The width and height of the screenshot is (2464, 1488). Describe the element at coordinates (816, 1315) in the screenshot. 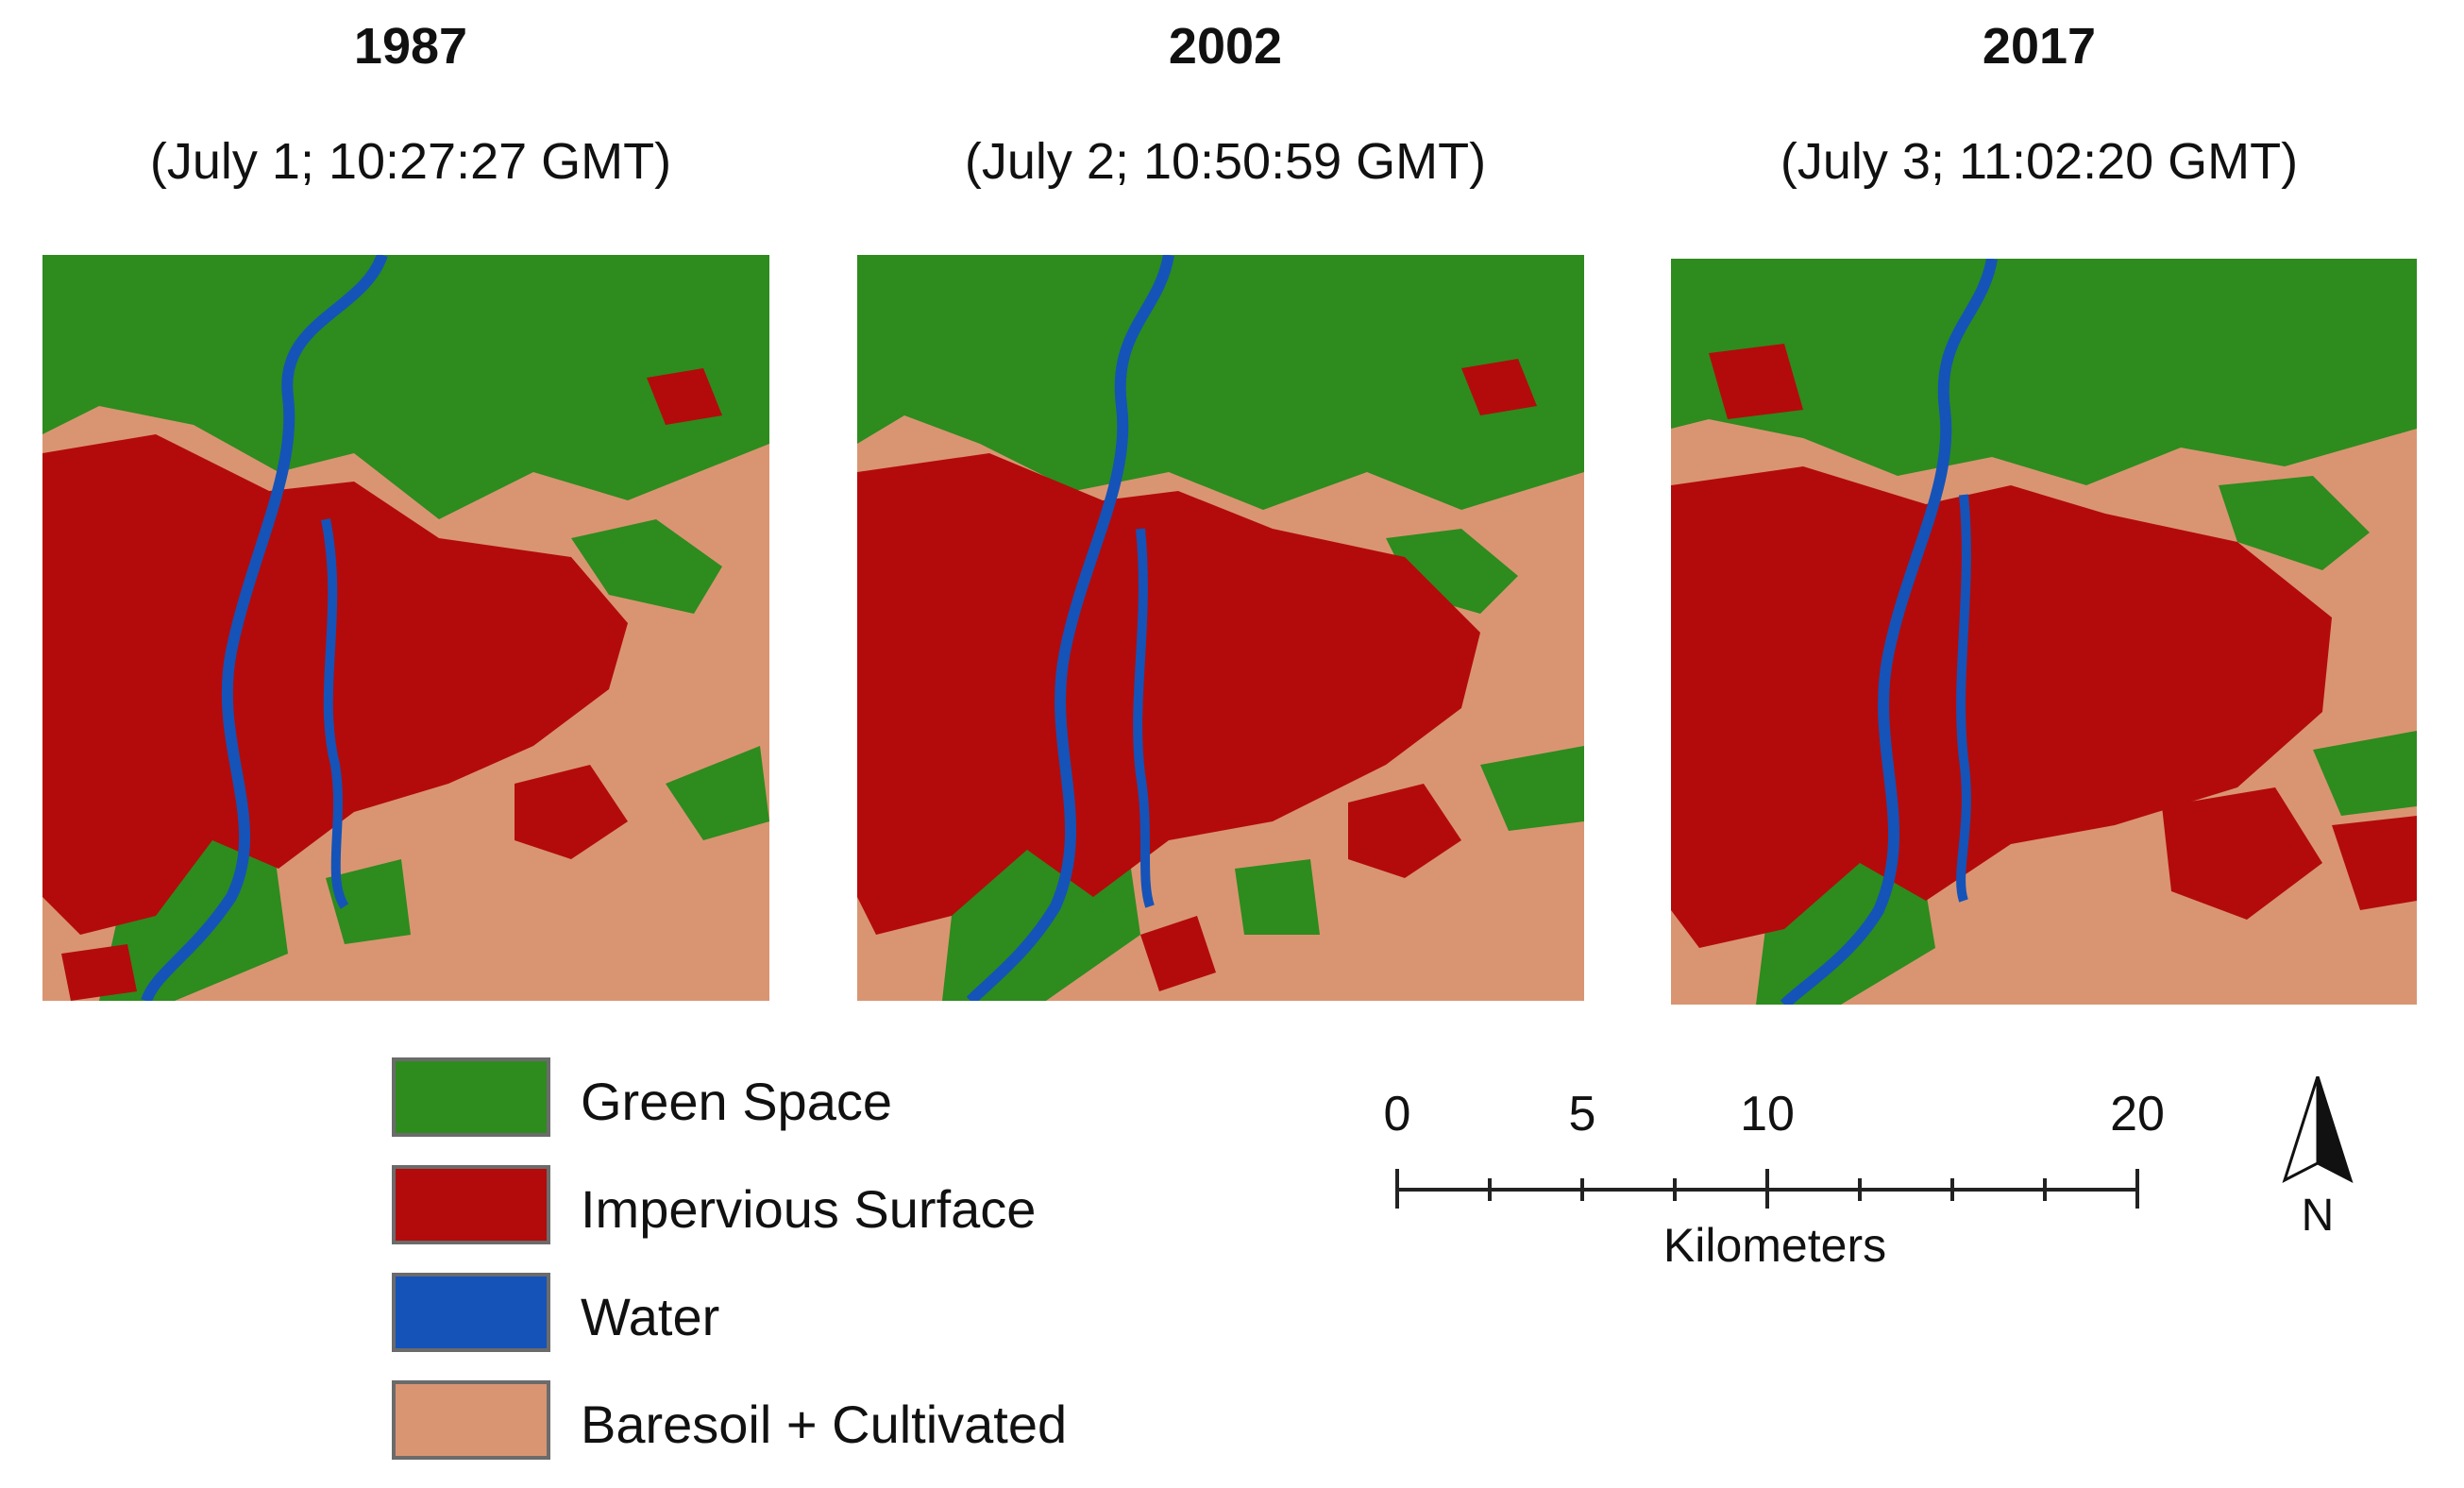

I see `legend-item-water: Water` at that location.